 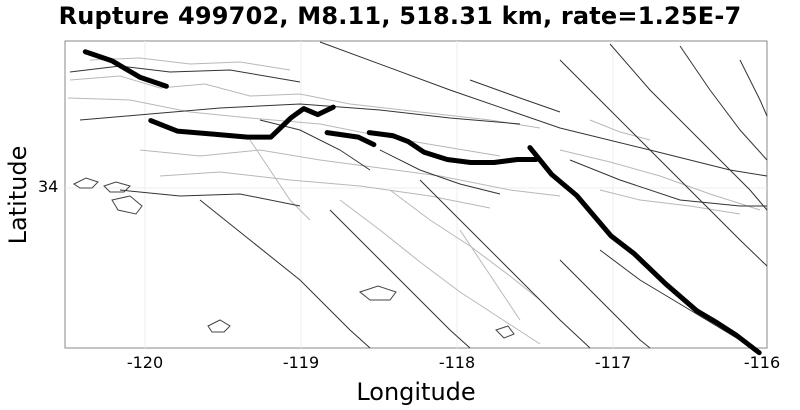 I want to click on x-tick-label: -116, so click(x=762, y=362).